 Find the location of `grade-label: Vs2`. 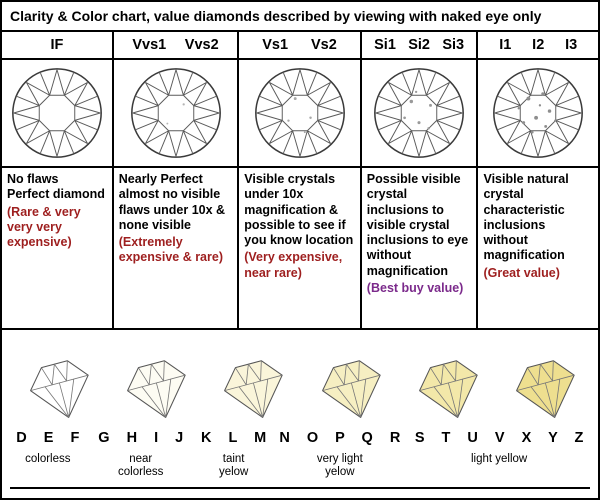

grade-label: Vs2 is located at coordinates (324, 45).